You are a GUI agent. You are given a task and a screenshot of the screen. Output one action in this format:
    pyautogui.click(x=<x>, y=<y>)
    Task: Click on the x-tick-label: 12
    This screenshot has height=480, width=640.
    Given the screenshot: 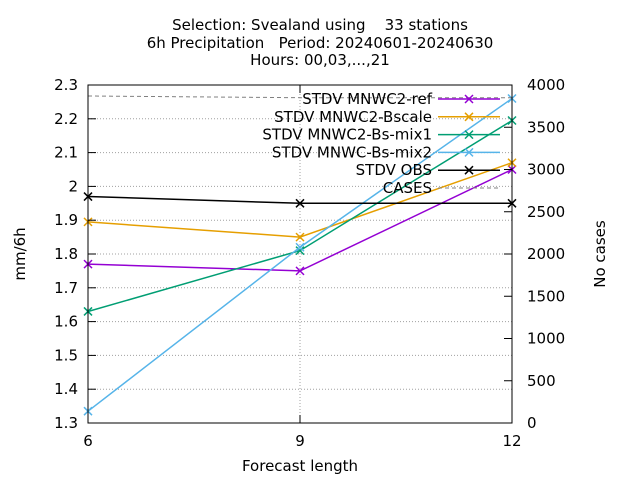 What is the action you would take?
    pyautogui.click(x=511, y=441)
    